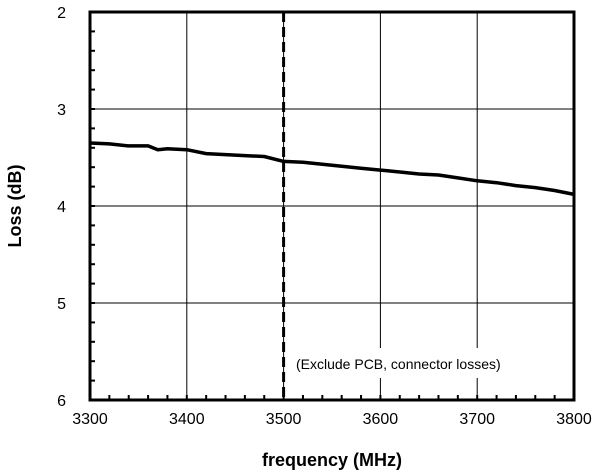  I want to click on y-tick-label: 6, so click(61, 401).